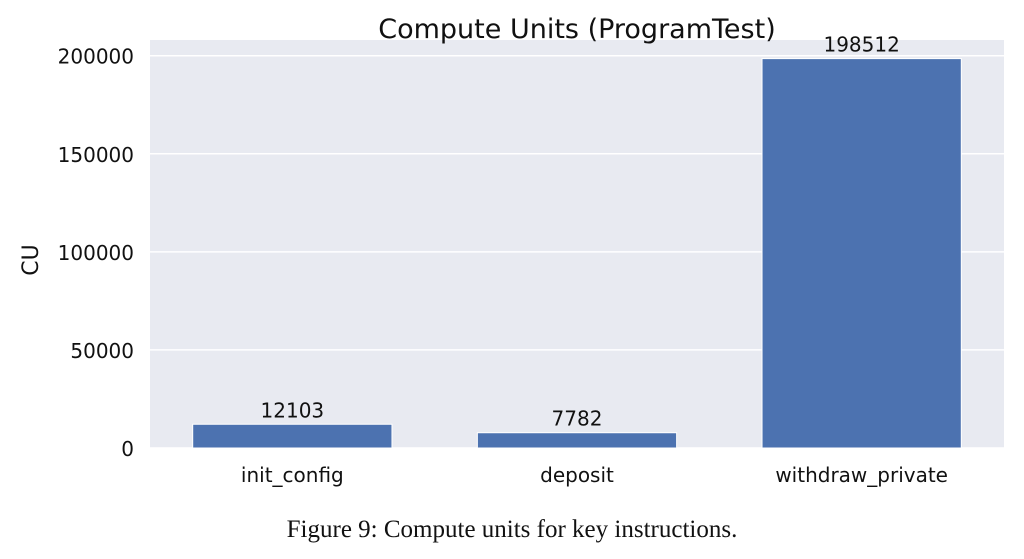 This screenshot has height=559, width=1024. I want to click on bar-withdraw-private, so click(861, 253).